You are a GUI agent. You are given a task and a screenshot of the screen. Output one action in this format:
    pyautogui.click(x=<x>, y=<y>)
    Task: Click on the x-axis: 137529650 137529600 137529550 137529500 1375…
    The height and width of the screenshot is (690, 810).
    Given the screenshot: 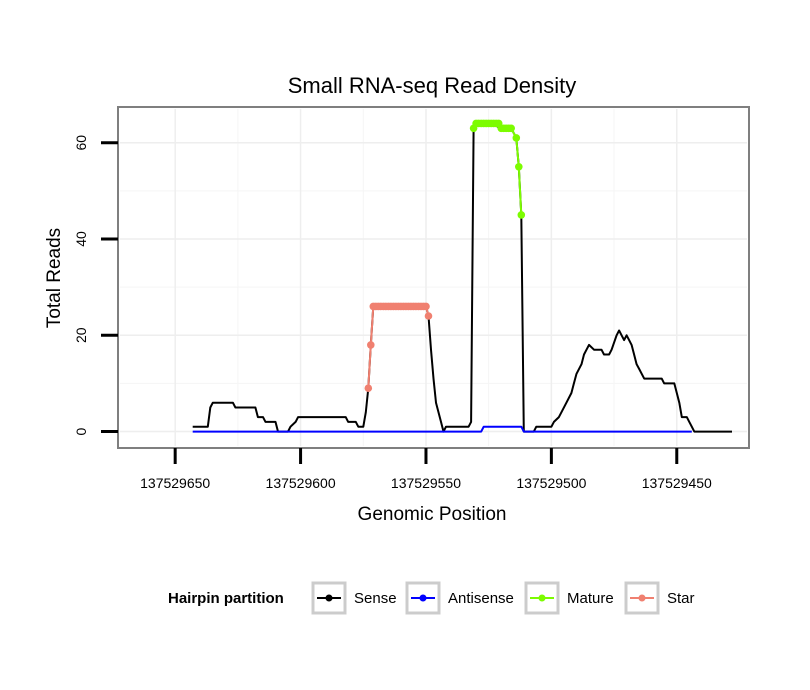 What is the action you would take?
    pyautogui.click(x=426, y=469)
    